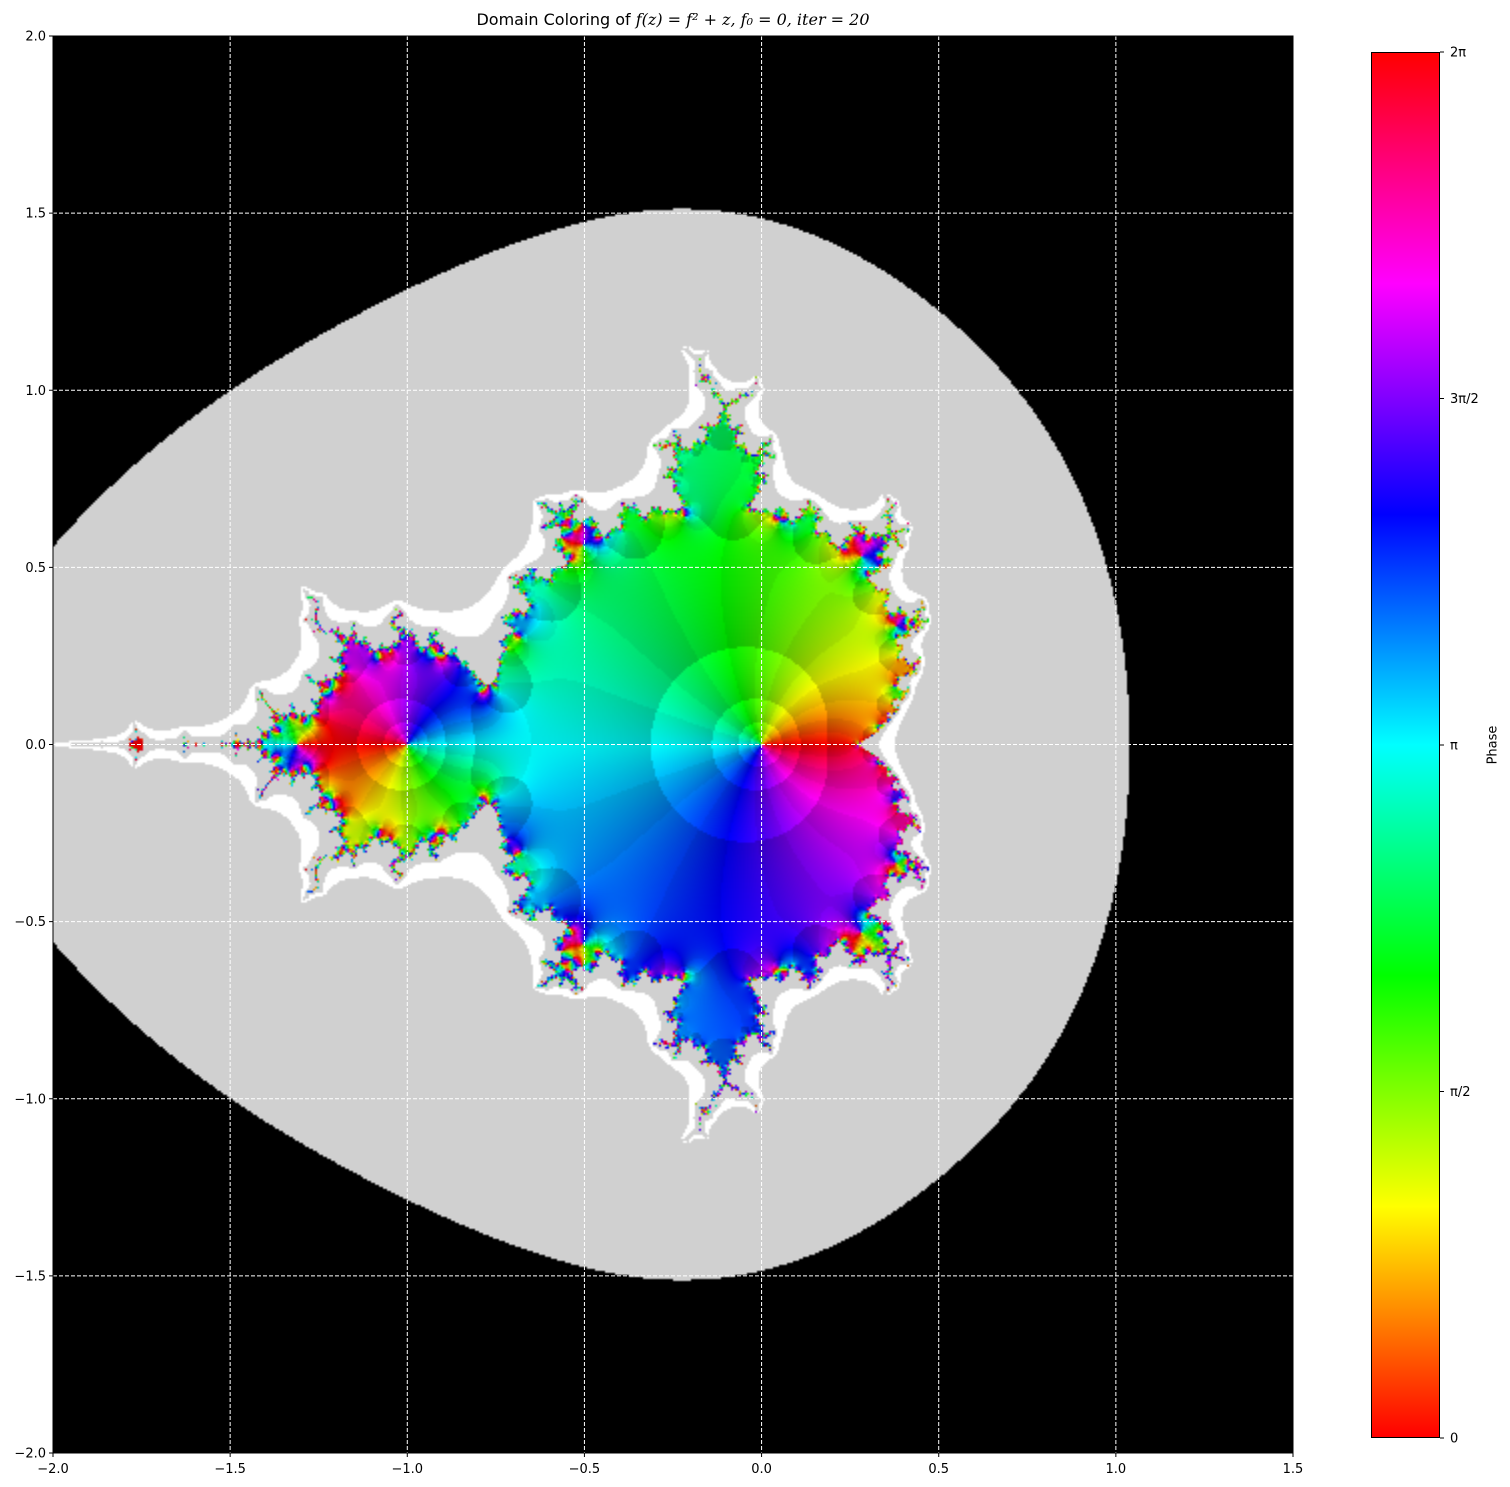  Describe the element at coordinates (30, 922) in the screenshot. I see `y-tick-label: −0.5` at that location.